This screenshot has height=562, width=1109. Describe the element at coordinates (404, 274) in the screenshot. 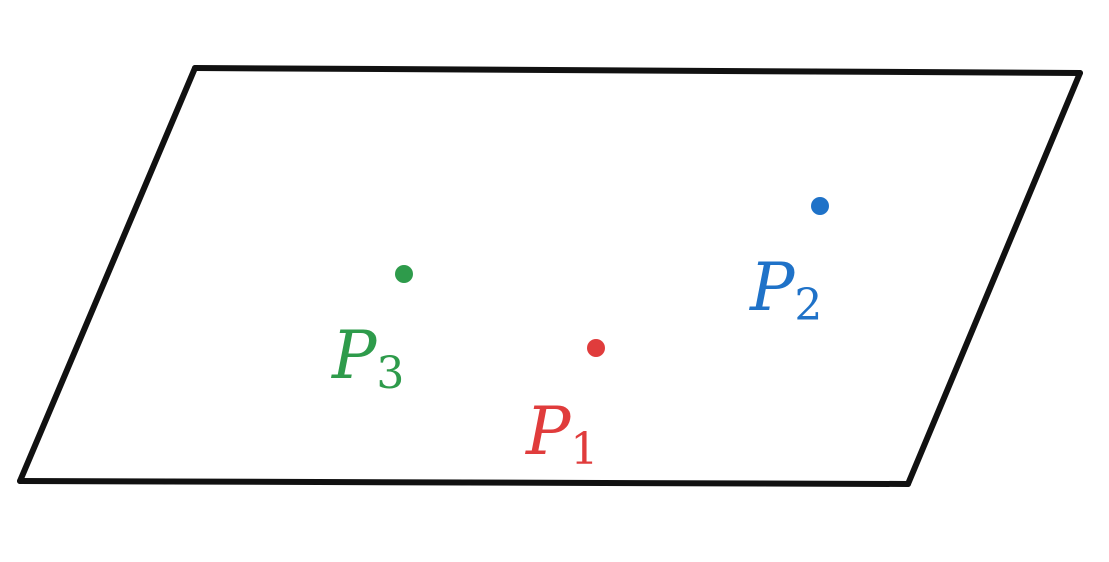

I see `point-p3-dot` at that location.